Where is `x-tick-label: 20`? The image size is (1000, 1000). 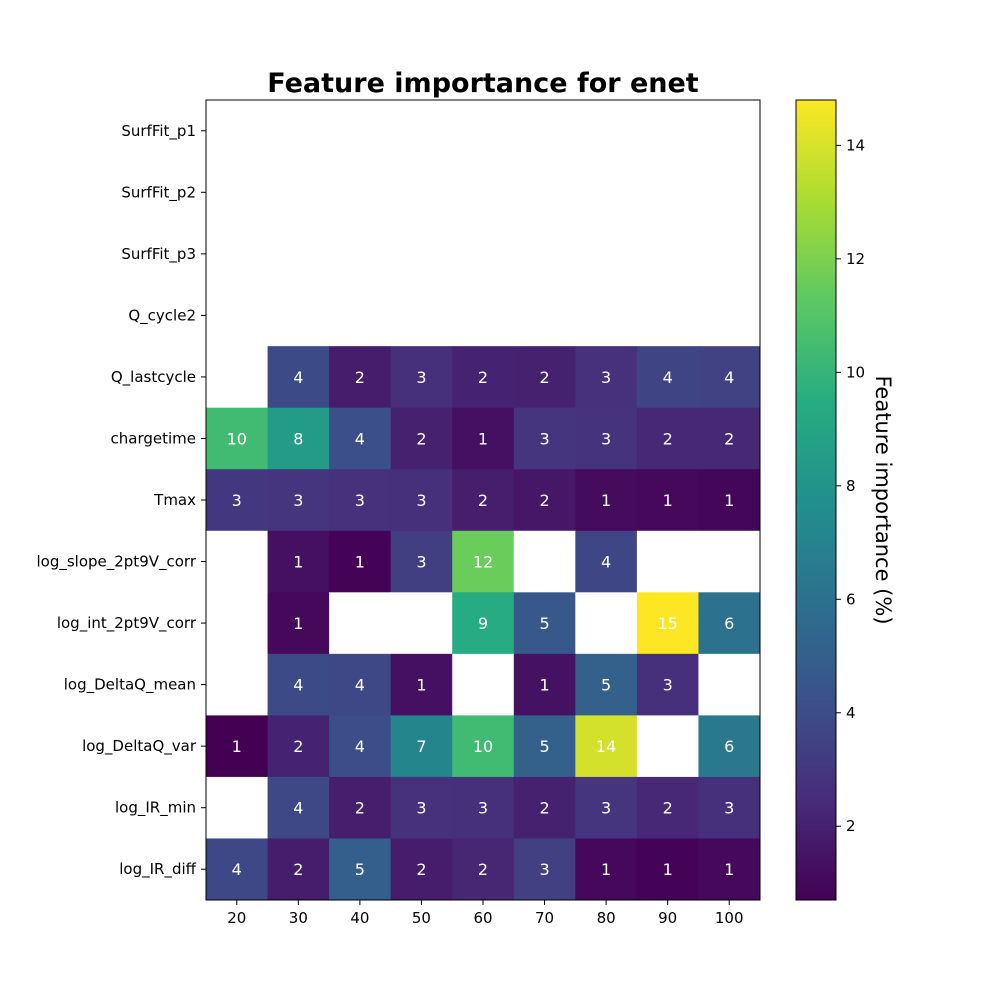 x-tick-label: 20 is located at coordinates (236, 918).